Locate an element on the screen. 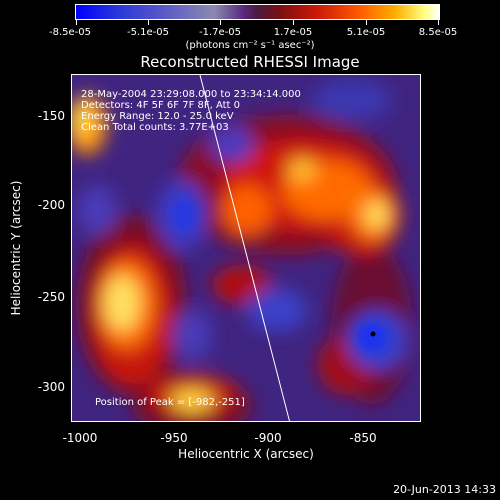 The image size is (500, 500). x-tick-label: -850 is located at coordinates (363, 438).